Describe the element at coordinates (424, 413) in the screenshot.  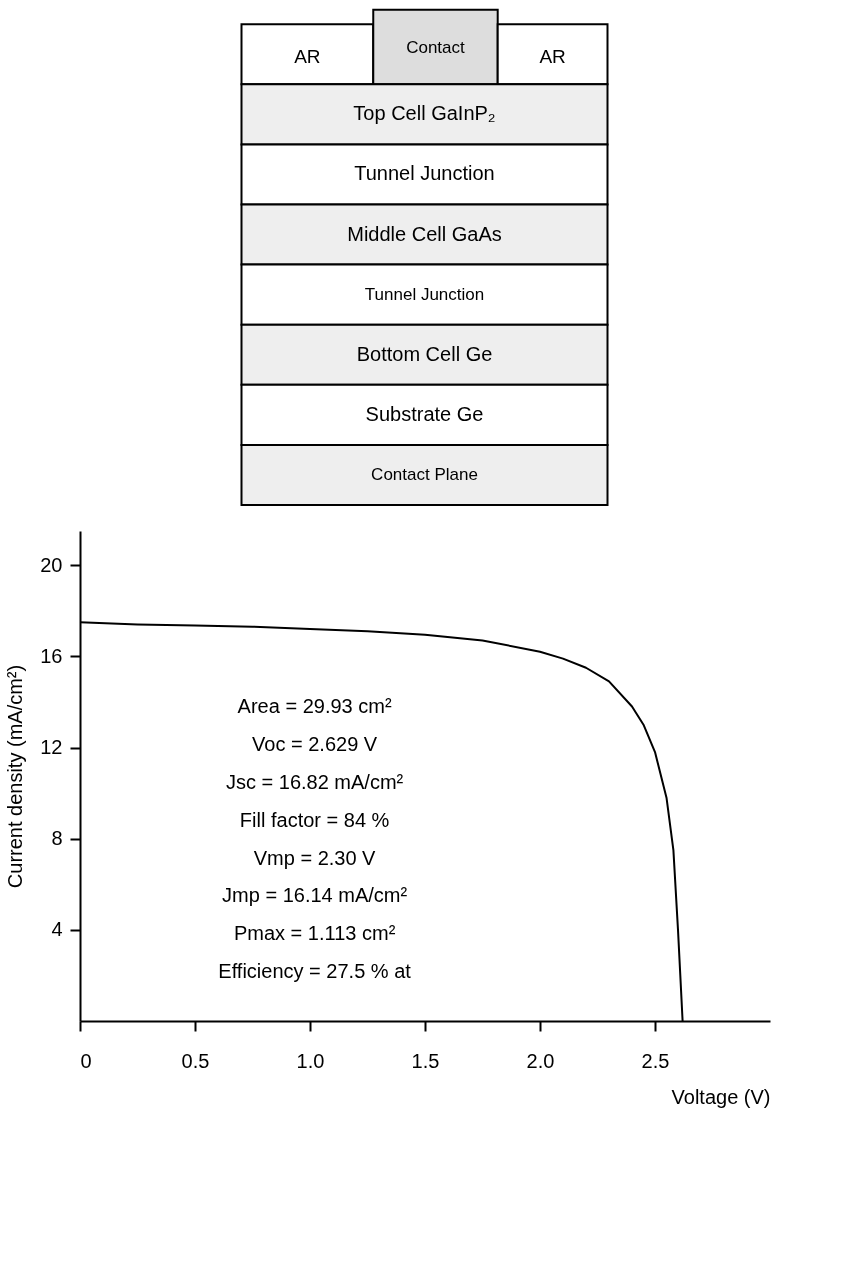
I see `text: Substrate Ge` at that location.